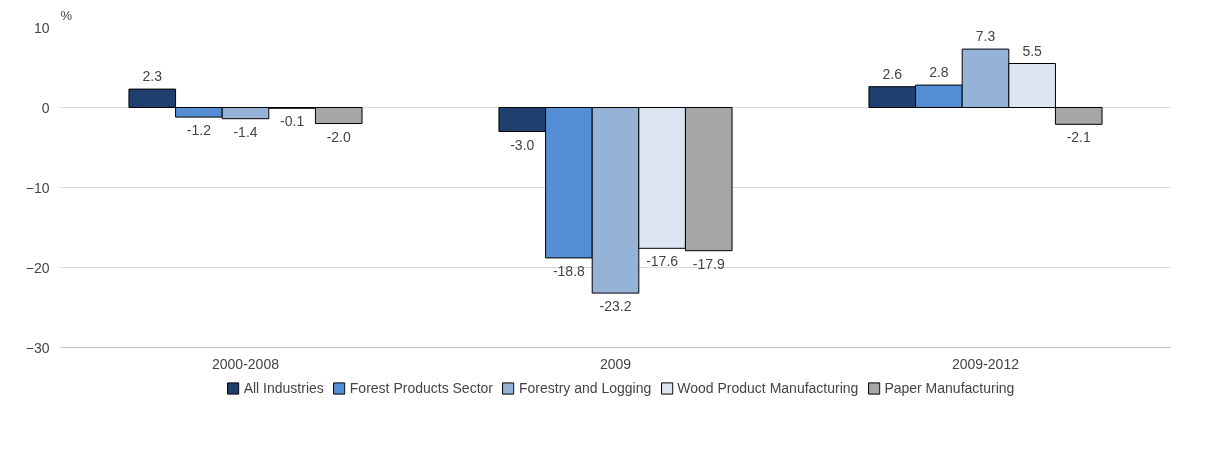 The image size is (1211, 466). I want to click on x-tick-label: 2009, so click(615, 363).